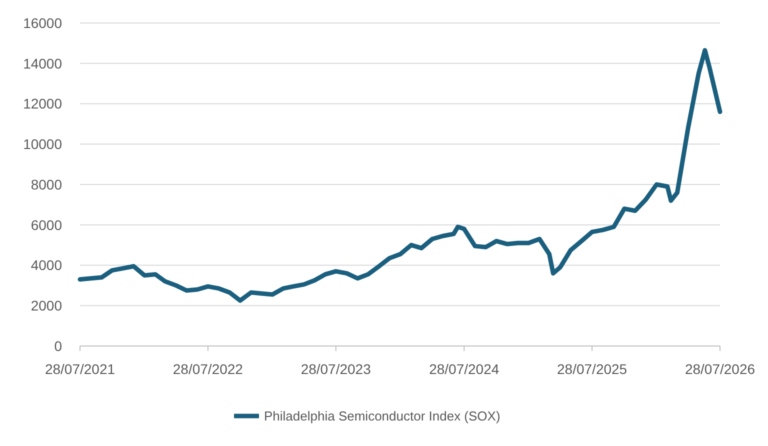 The height and width of the screenshot is (446, 768). I want to click on y-tick-label: 6000, so click(46, 224).